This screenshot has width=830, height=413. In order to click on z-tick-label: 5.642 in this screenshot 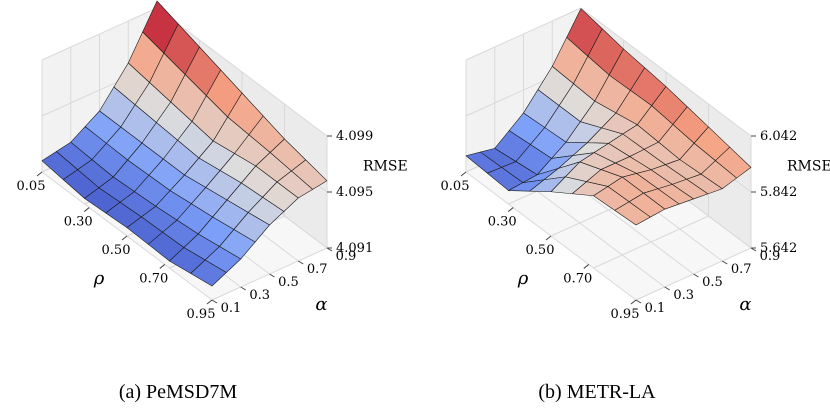, I will do `click(778, 248)`.